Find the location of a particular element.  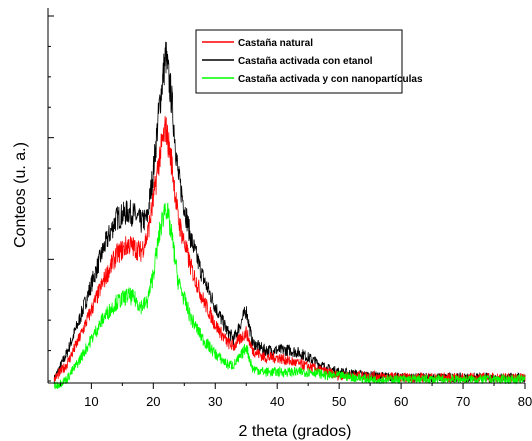

legend-item-castana-nano-label: Castaña activada y con nanopartículas is located at coordinates (330, 79).